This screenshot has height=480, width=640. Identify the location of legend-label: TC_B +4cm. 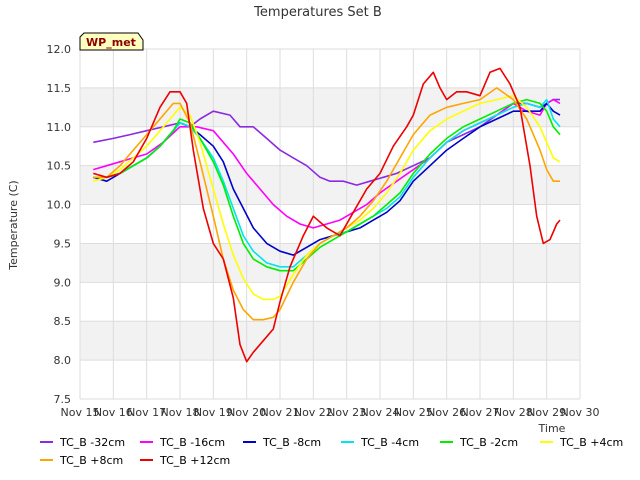
(591, 442).